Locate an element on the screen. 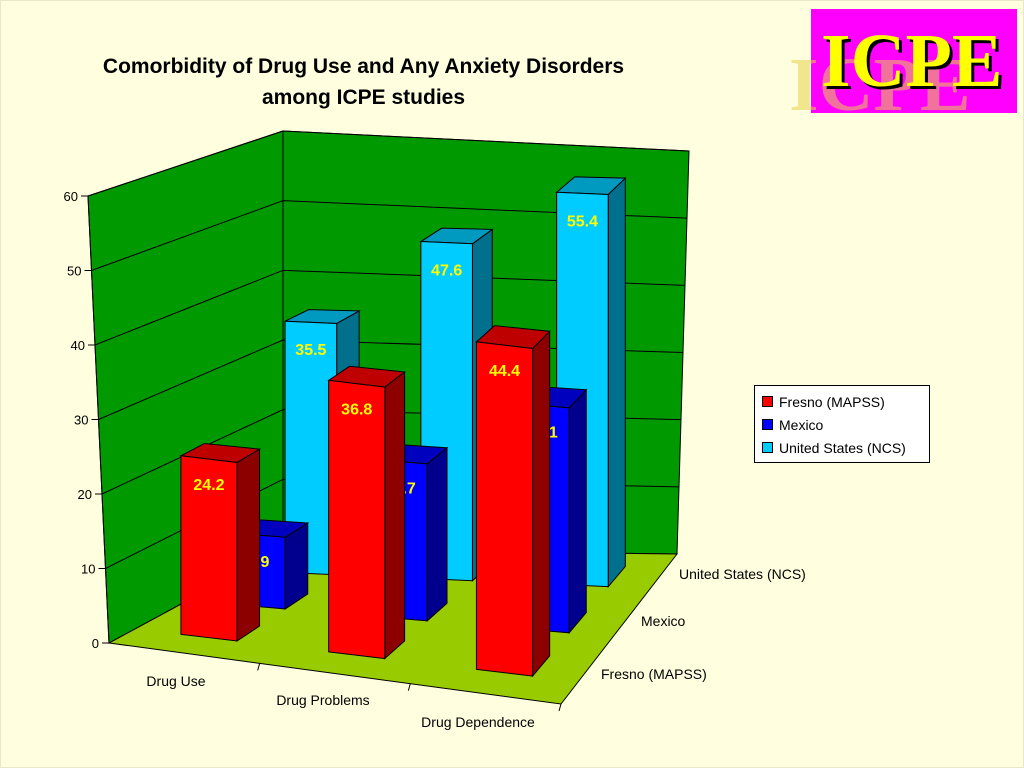  legend-swatch-mexico is located at coordinates (767, 424).